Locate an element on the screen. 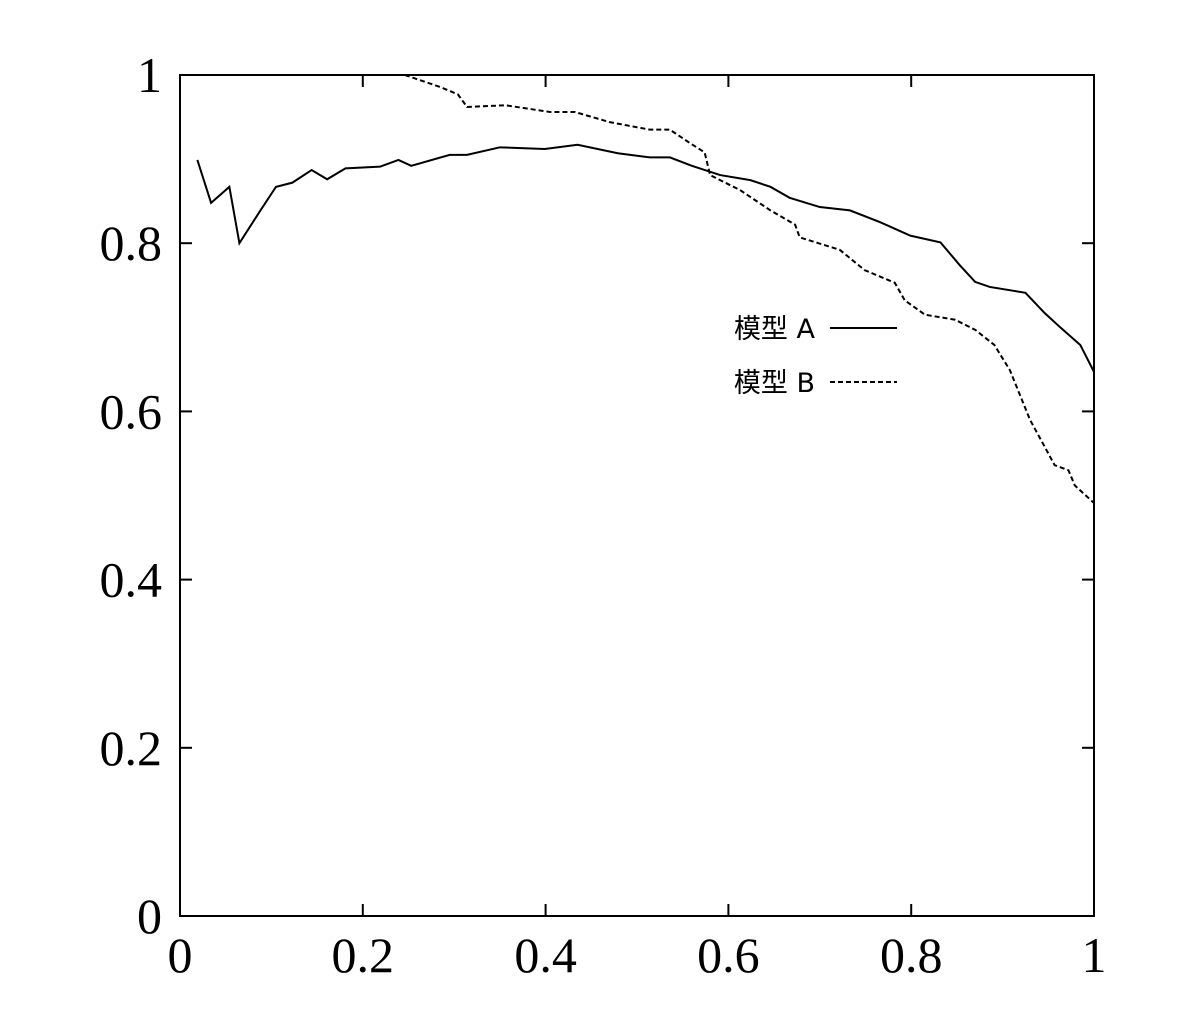 This screenshot has width=1180, height=1032. x-tick-label: 1 is located at coordinates (1094, 955).